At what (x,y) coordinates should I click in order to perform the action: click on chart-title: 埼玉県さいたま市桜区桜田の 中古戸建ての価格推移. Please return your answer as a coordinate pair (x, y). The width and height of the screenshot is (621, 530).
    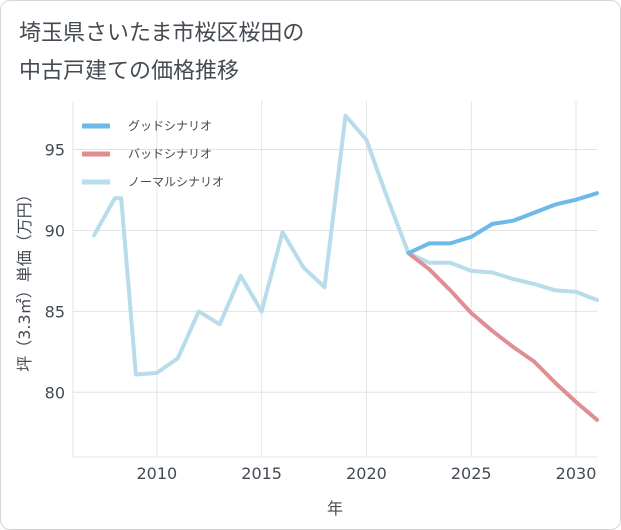
    Looking at the image, I should click on (161, 53).